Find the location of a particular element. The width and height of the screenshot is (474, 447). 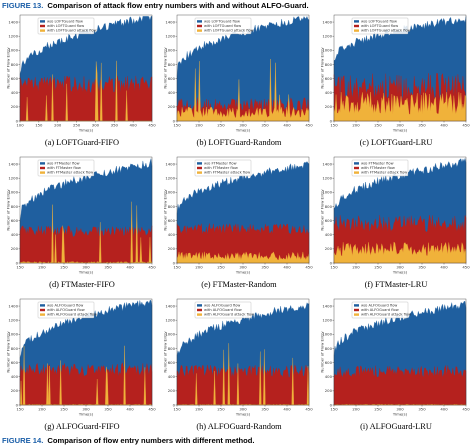

subfigure-caption: (a) LOFTGuard-FIFO is located at coordinates (82, 142).